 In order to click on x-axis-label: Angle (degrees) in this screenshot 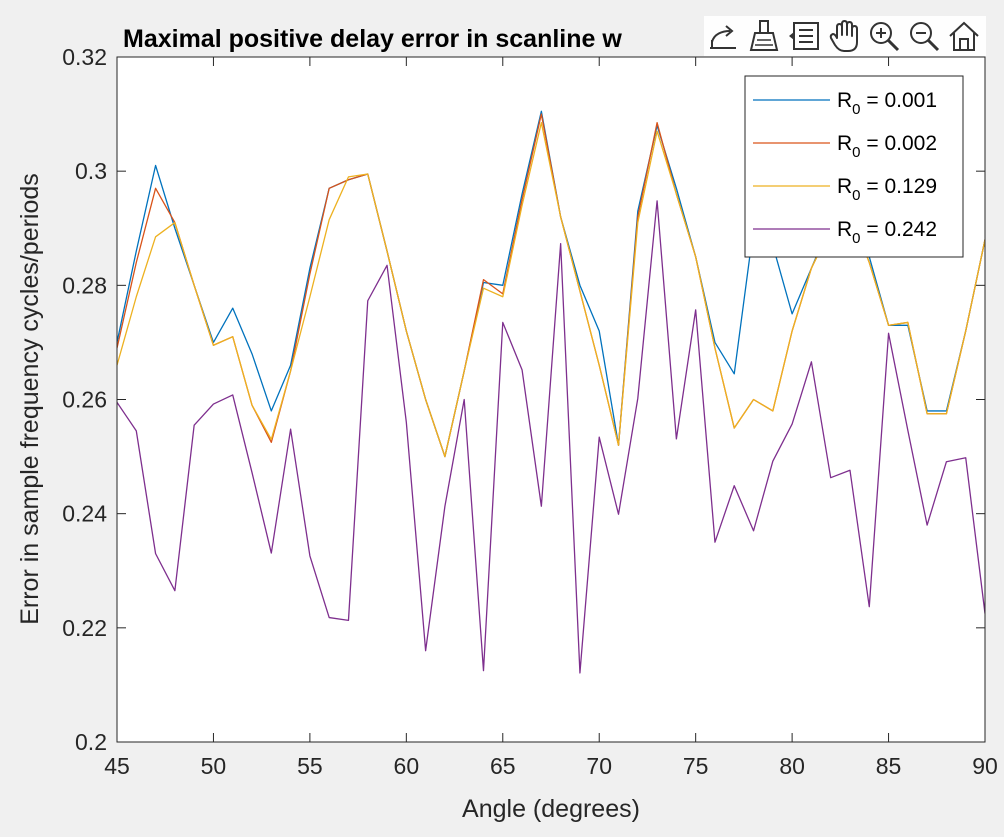, I will do `click(551, 809)`.